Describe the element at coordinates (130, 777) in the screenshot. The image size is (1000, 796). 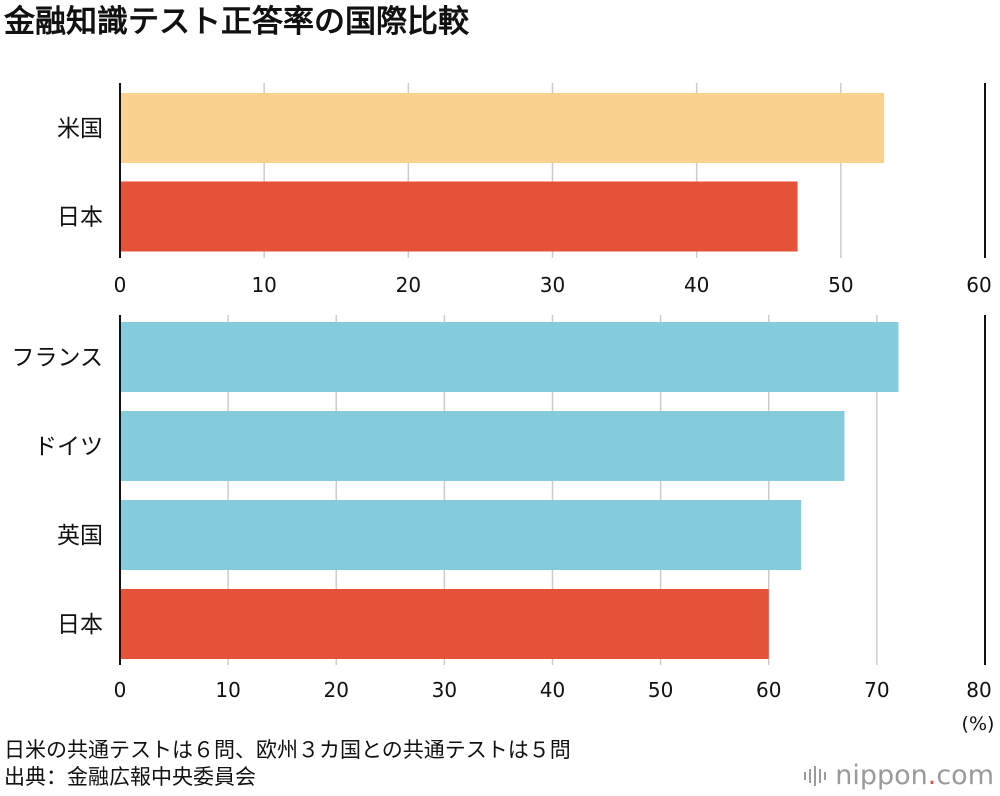
I see `footnote-source: 出典：金融広報中央委員会` at that location.